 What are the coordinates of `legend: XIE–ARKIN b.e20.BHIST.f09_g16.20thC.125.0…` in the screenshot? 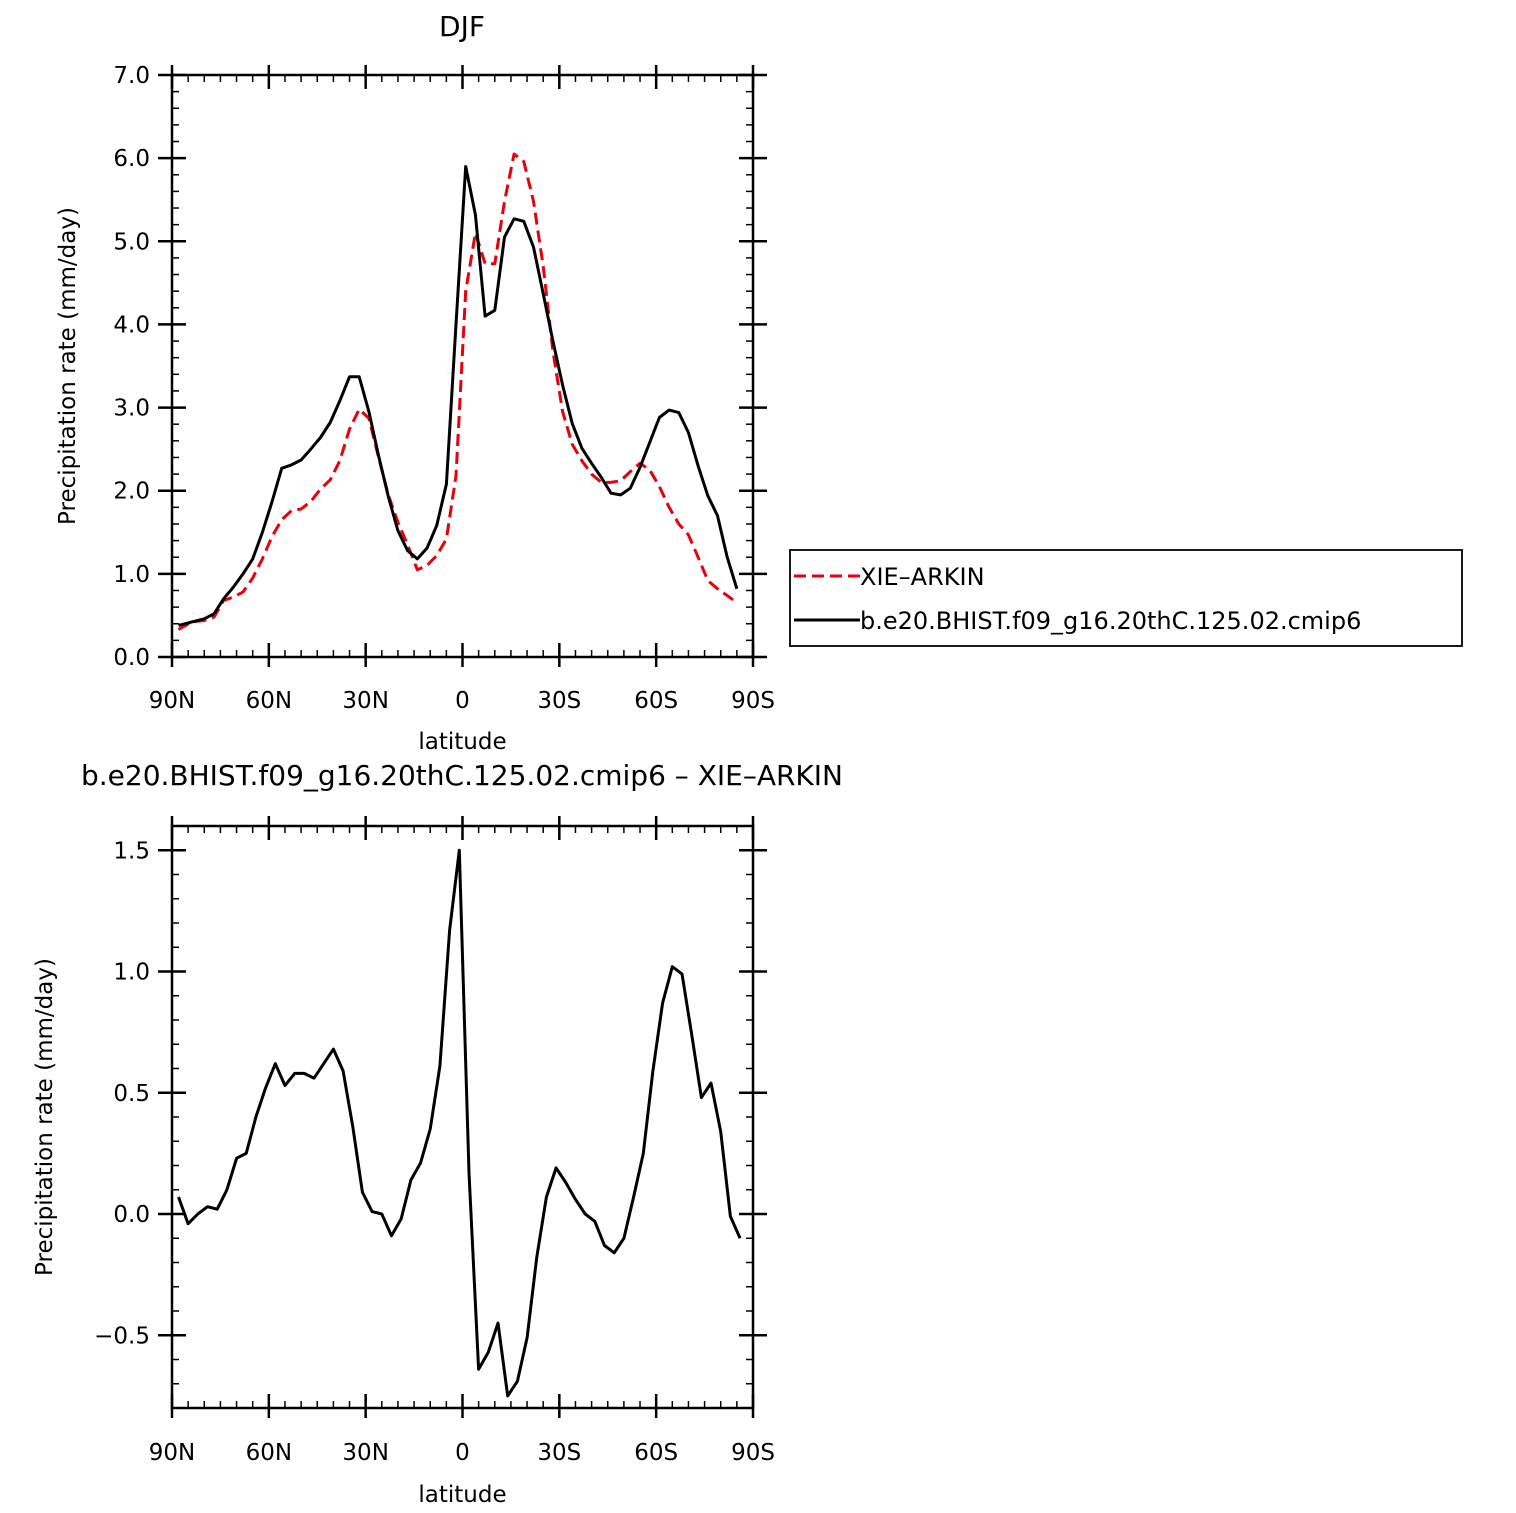 It's located at (1126, 598).